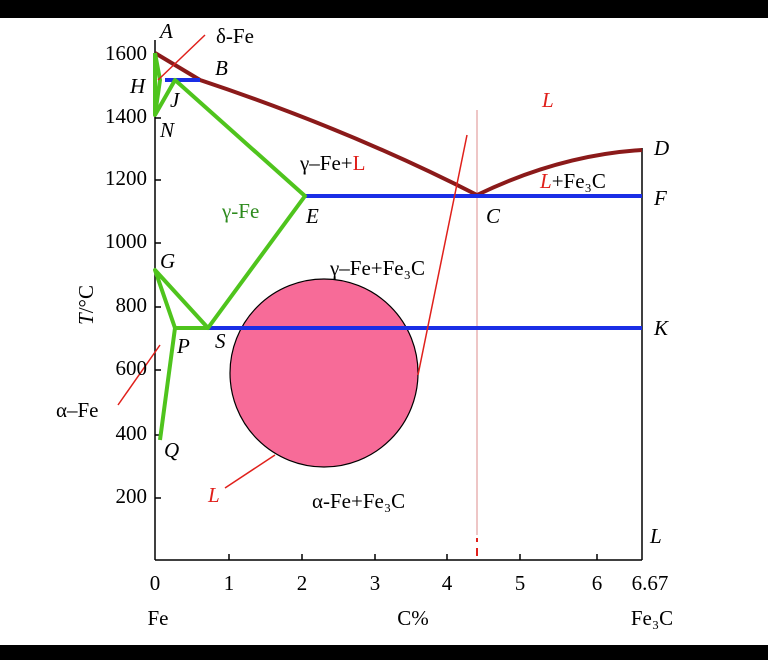 Image resolution: width=768 pixels, height=660 pixels. What do you see at coordinates (175, 100) in the screenshot?
I see `point-label: J` at bounding box center [175, 100].